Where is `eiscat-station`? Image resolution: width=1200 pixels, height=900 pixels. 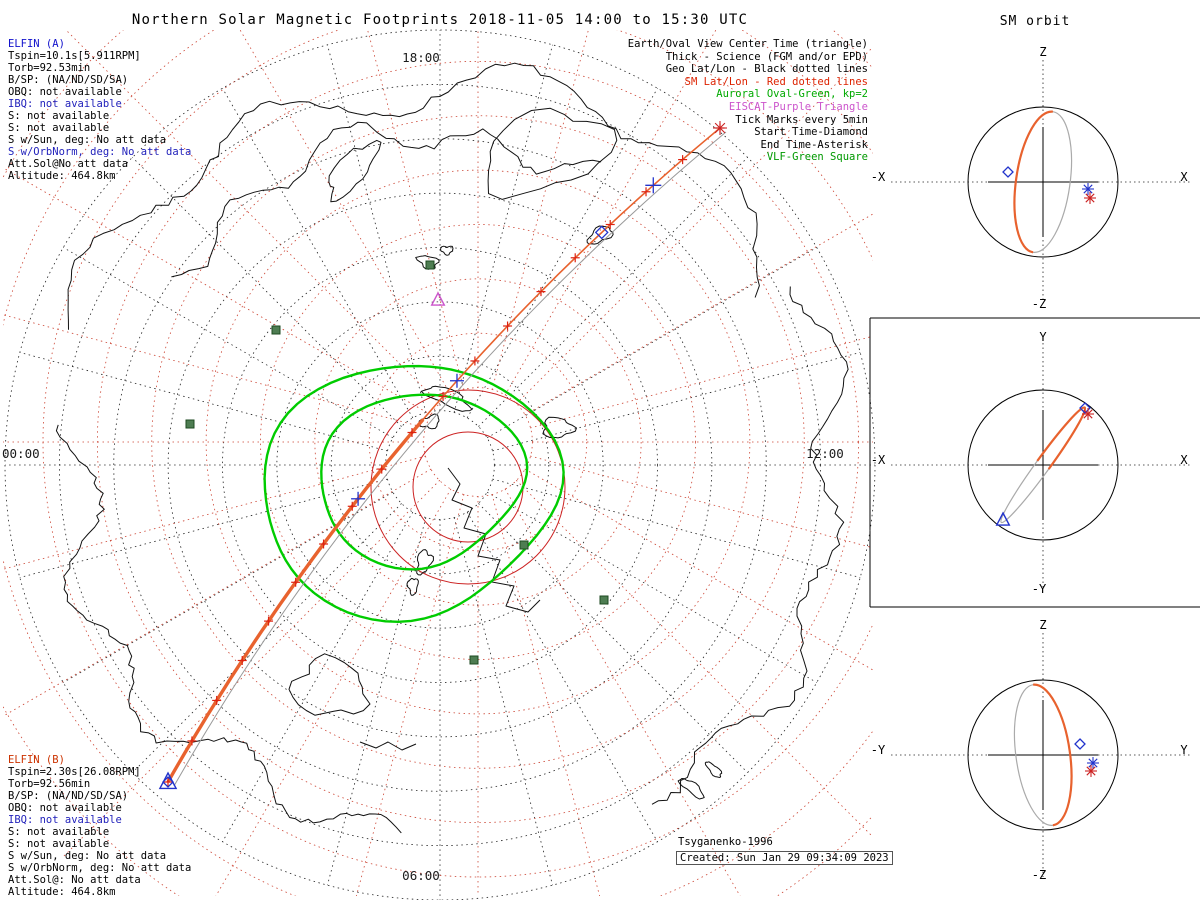
eiscat-station is located at coordinates (438, 298).